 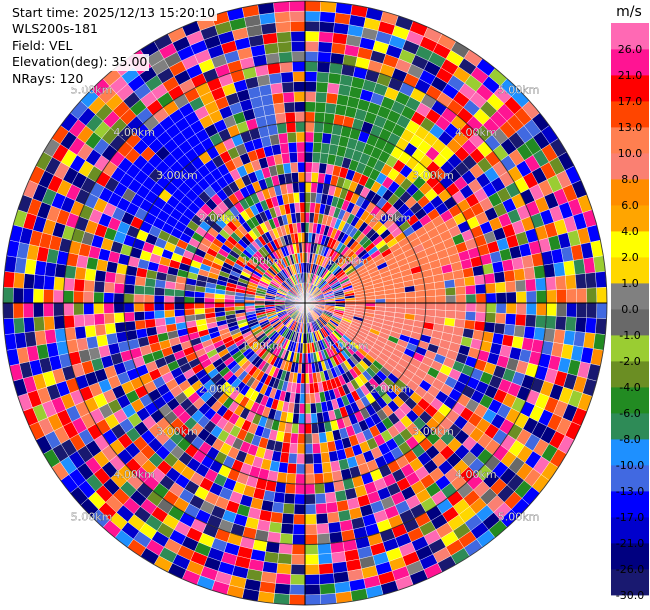 What do you see at coordinates (630, 231) in the screenshot?
I see `colorbar-tick-label: 4.0` at bounding box center [630, 231].